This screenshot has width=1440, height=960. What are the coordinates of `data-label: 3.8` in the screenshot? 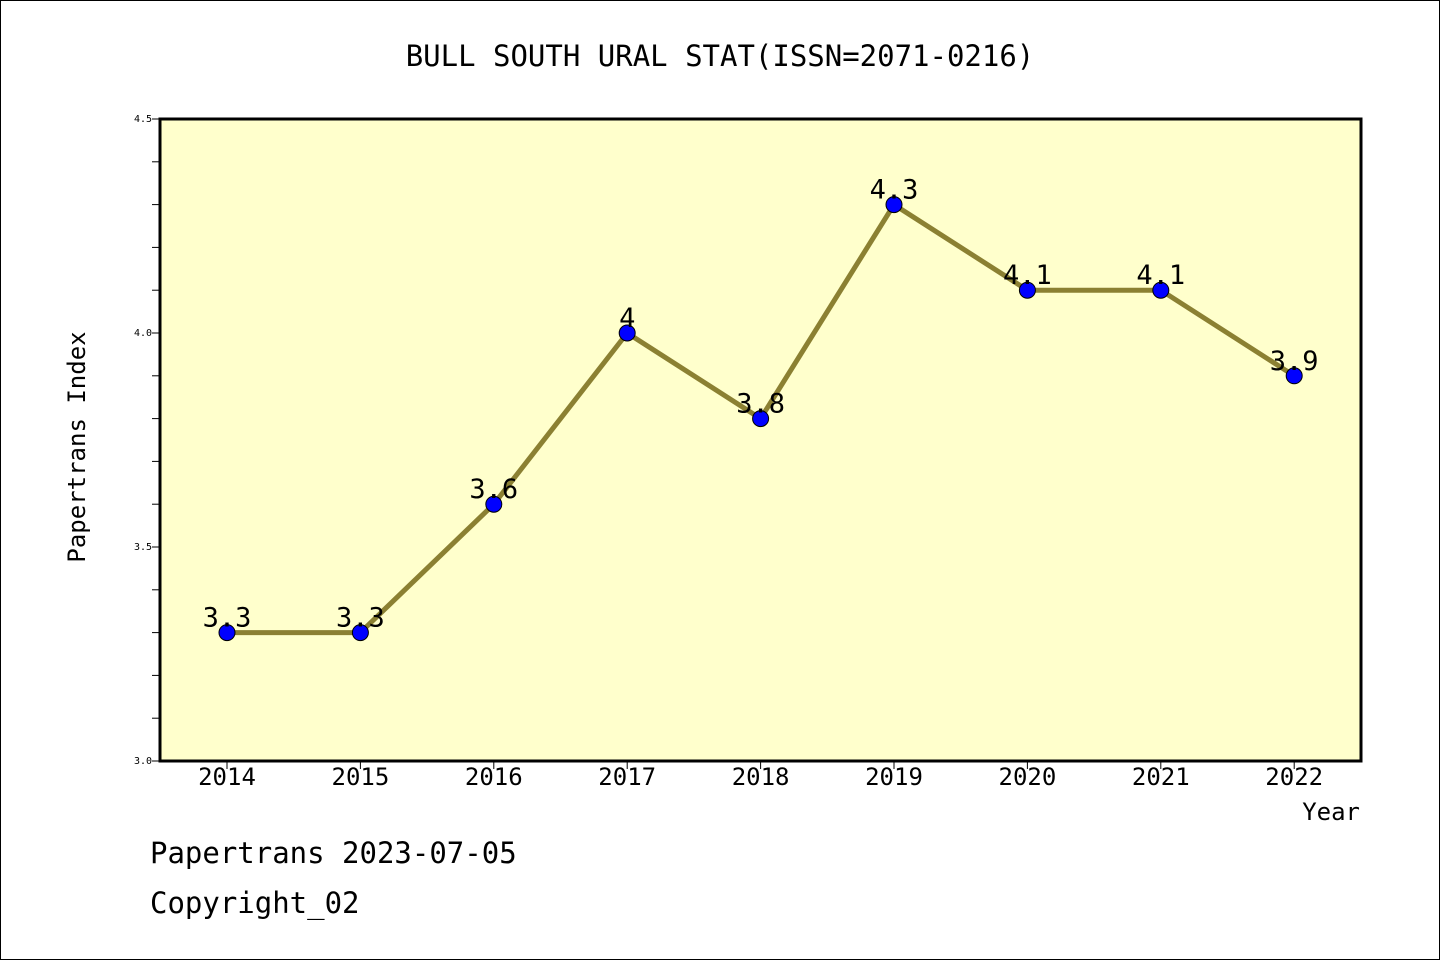 It's located at (760, 404).